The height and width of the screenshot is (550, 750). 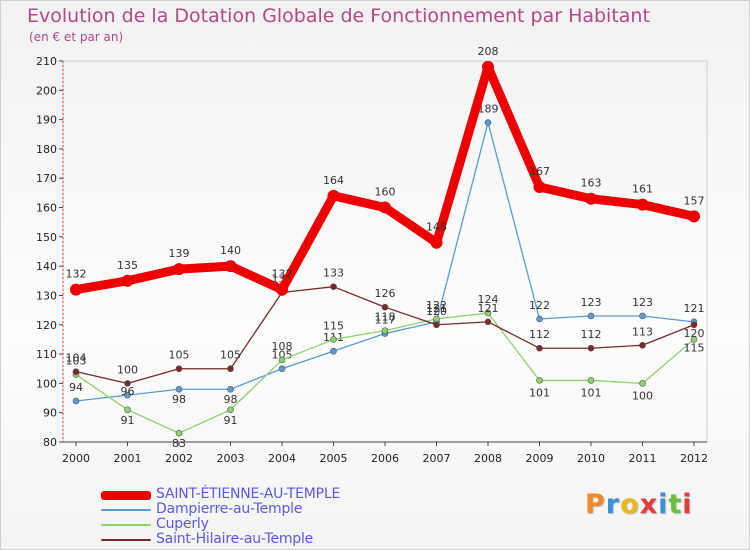 What do you see at coordinates (46, 90) in the screenshot?
I see `y-tick-label: 200` at bounding box center [46, 90].